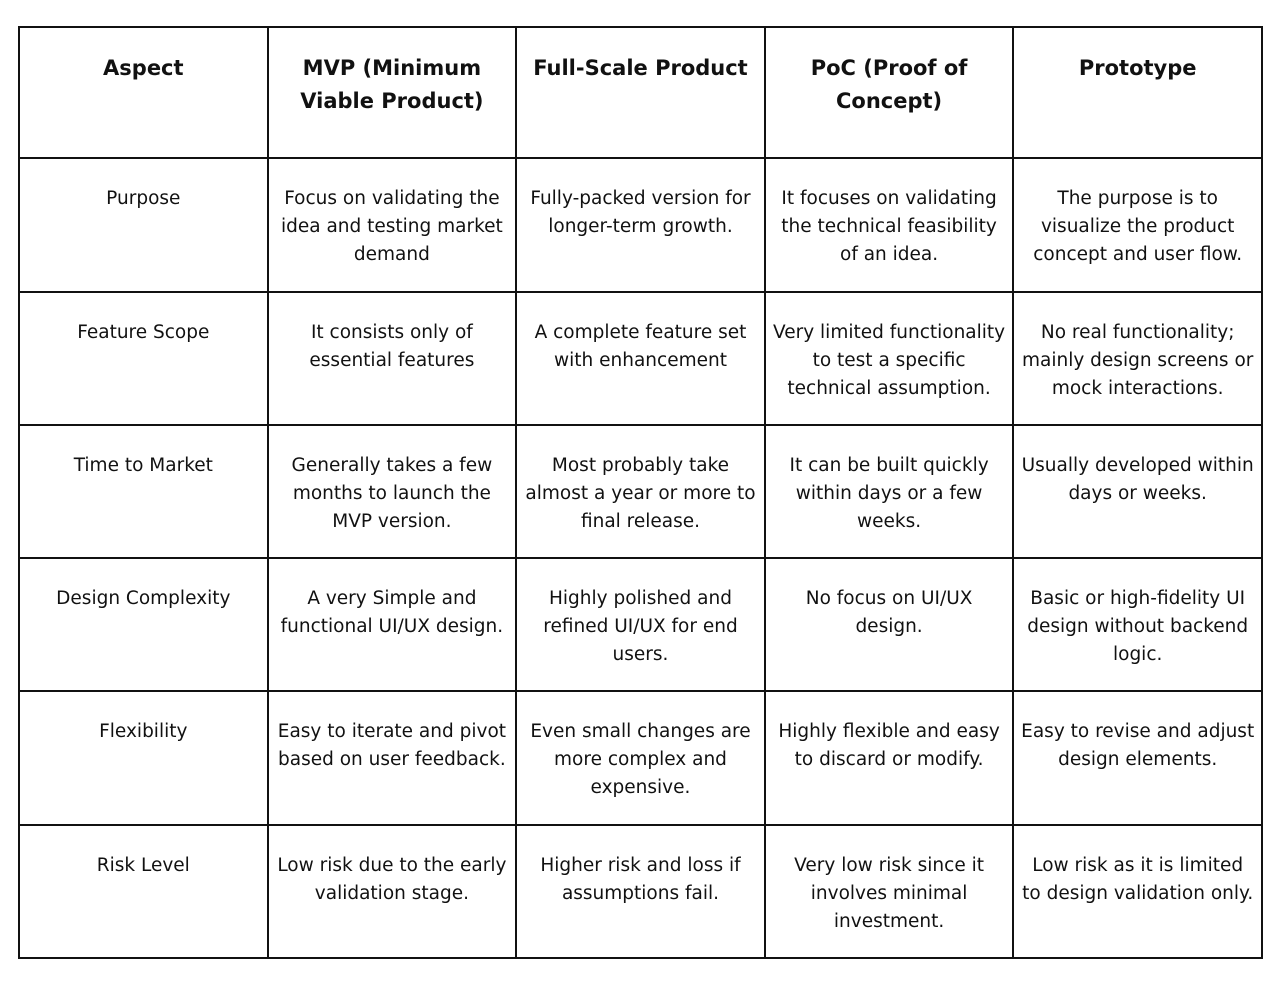  What do you see at coordinates (1137, 92) in the screenshot?
I see `header-cell: Prototype` at bounding box center [1137, 92].